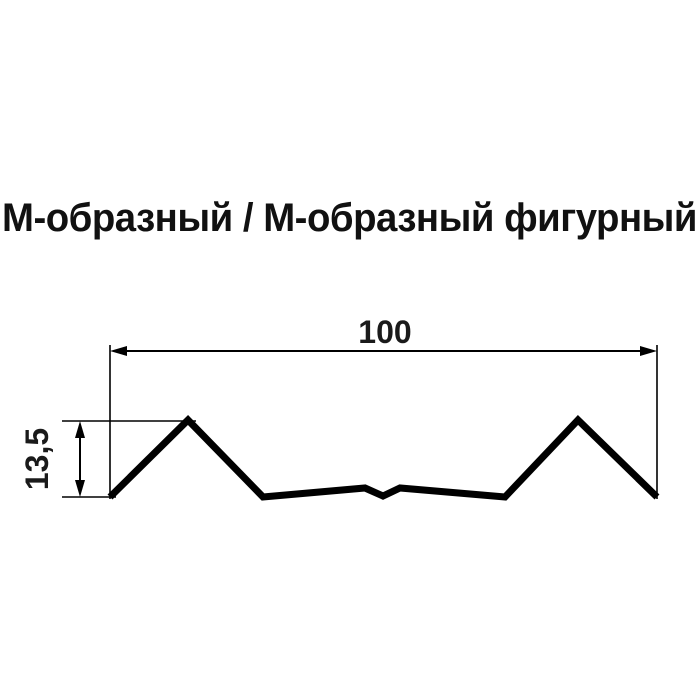  I want to click on width-dimension-label: 100, so click(384, 332).